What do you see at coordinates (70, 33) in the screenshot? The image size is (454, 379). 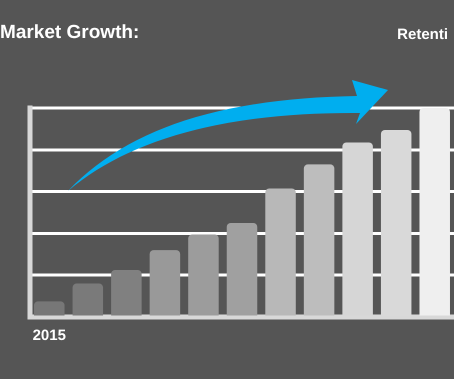 I see `chart-title: Market Growth:` at bounding box center [70, 33].